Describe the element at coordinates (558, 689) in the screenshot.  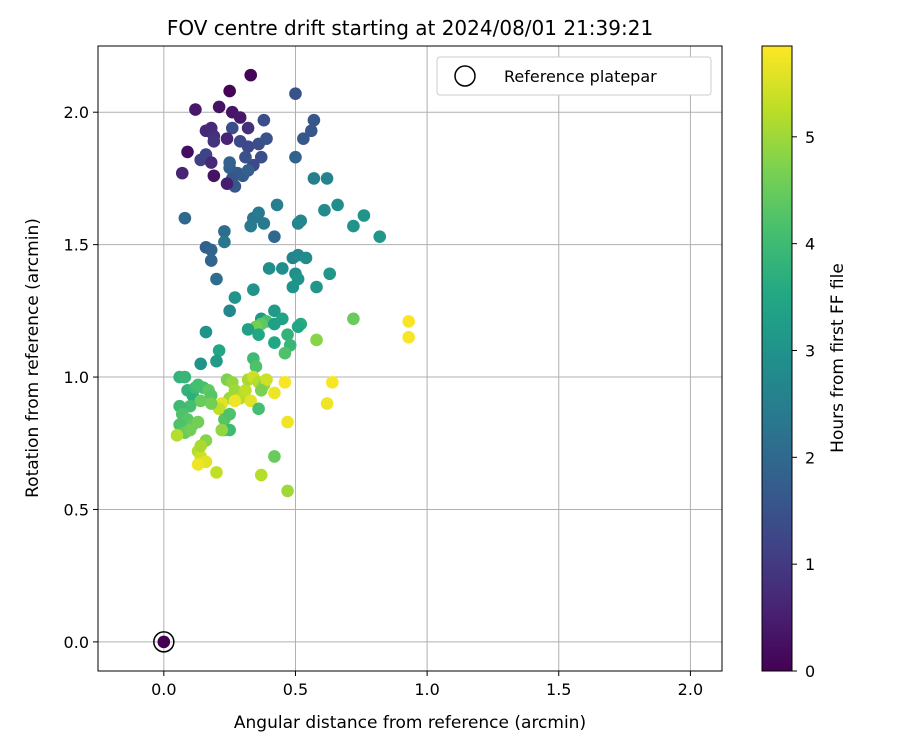
I see `x-tick-label: 1.5` at that location.